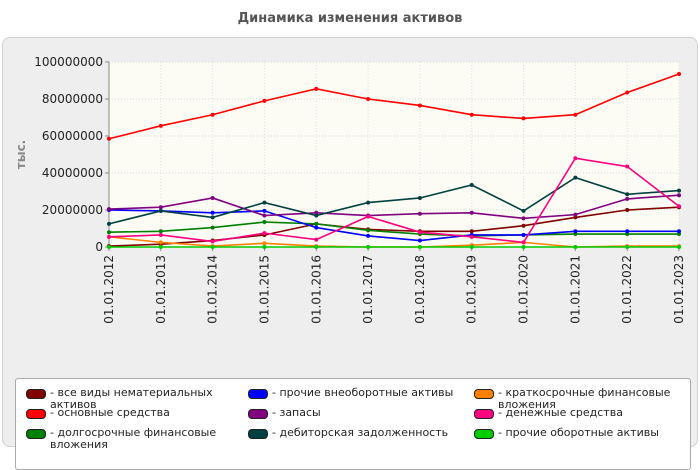  What do you see at coordinates (131, 413) in the screenshot?
I see `legend-item: - основные средства` at bounding box center [131, 413].